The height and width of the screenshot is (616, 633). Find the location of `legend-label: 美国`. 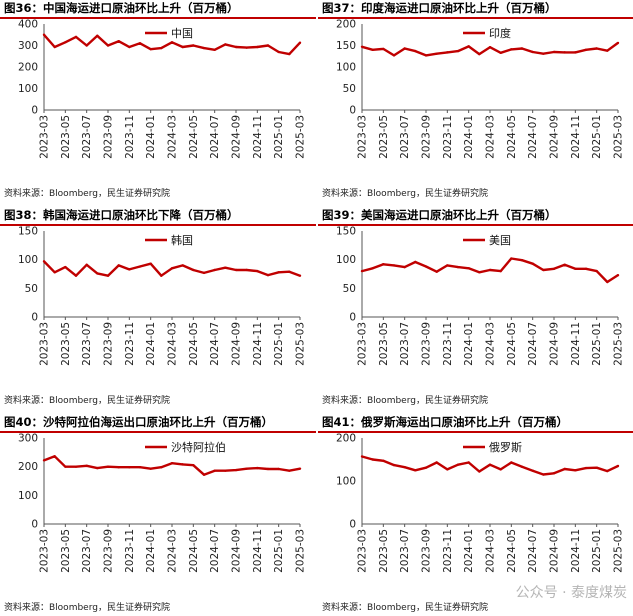

legend-label: 美国 is located at coordinates (500, 240).